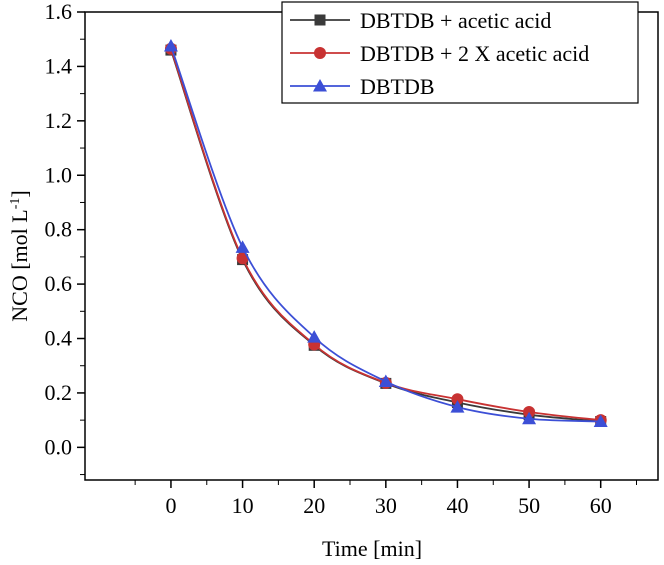 This screenshot has height=565, width=664. Describe the element at coordinates (397, 86) in the screenshot. I see `legend-label: DBTDB` at that location.